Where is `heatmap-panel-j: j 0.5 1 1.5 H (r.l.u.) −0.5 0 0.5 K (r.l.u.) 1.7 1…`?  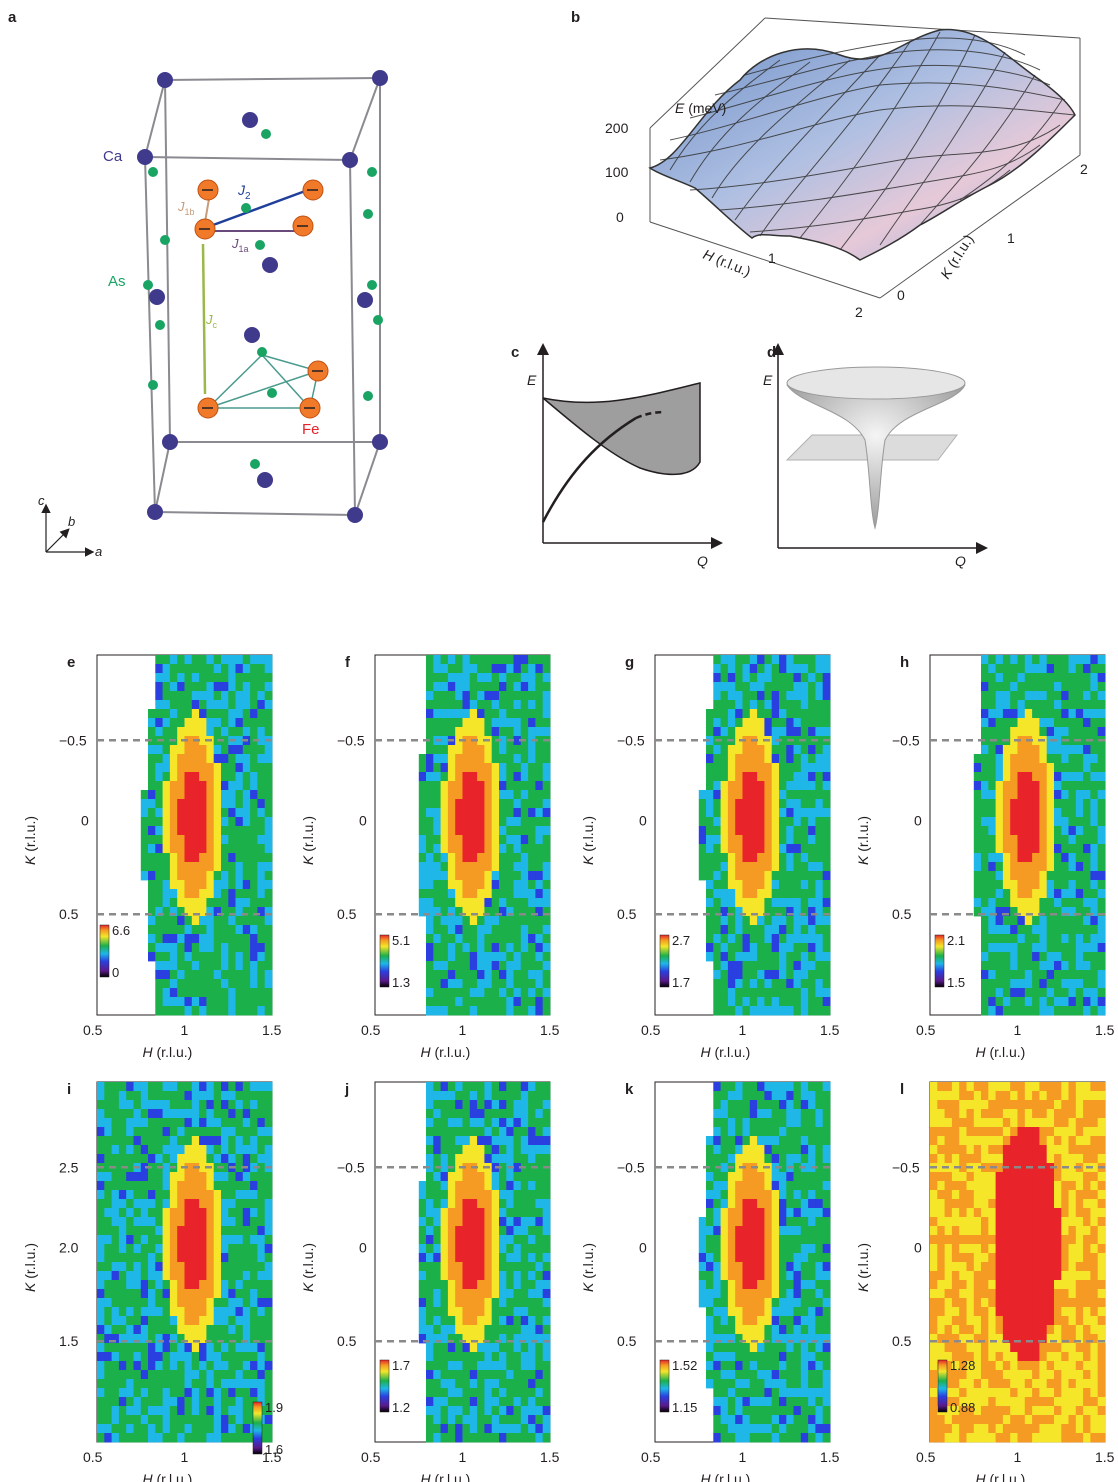 heatmap-panel-j: j 0.5 1 1.5 H (r.l.u.) −0.5 0 0.5 K (r.l.u.) 1.7 1… is located at coordinates (430, 1281).